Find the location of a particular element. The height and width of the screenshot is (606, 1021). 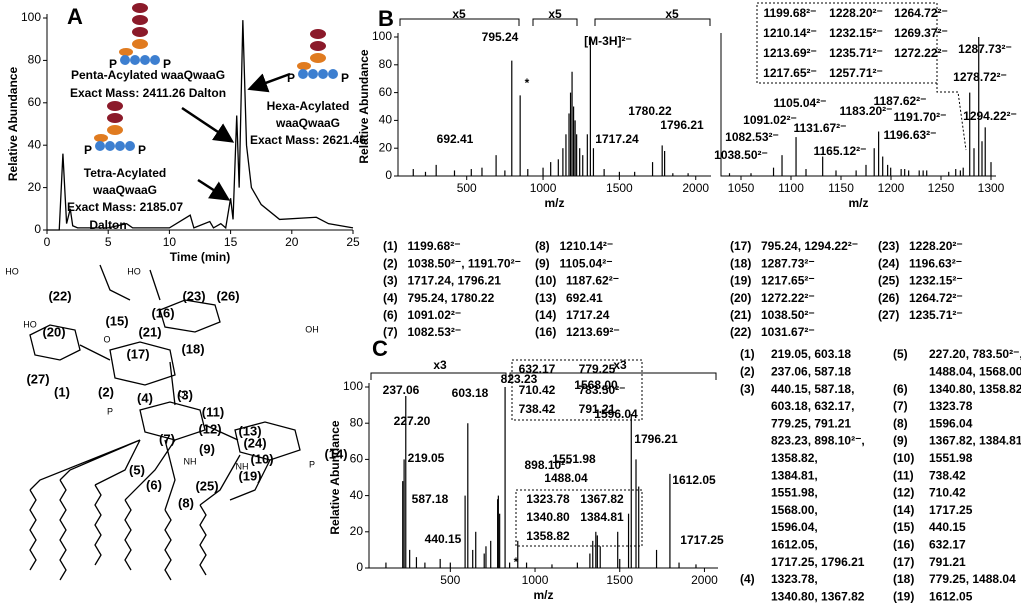

annotation: 738.42 is located at coordinates (537, 409).